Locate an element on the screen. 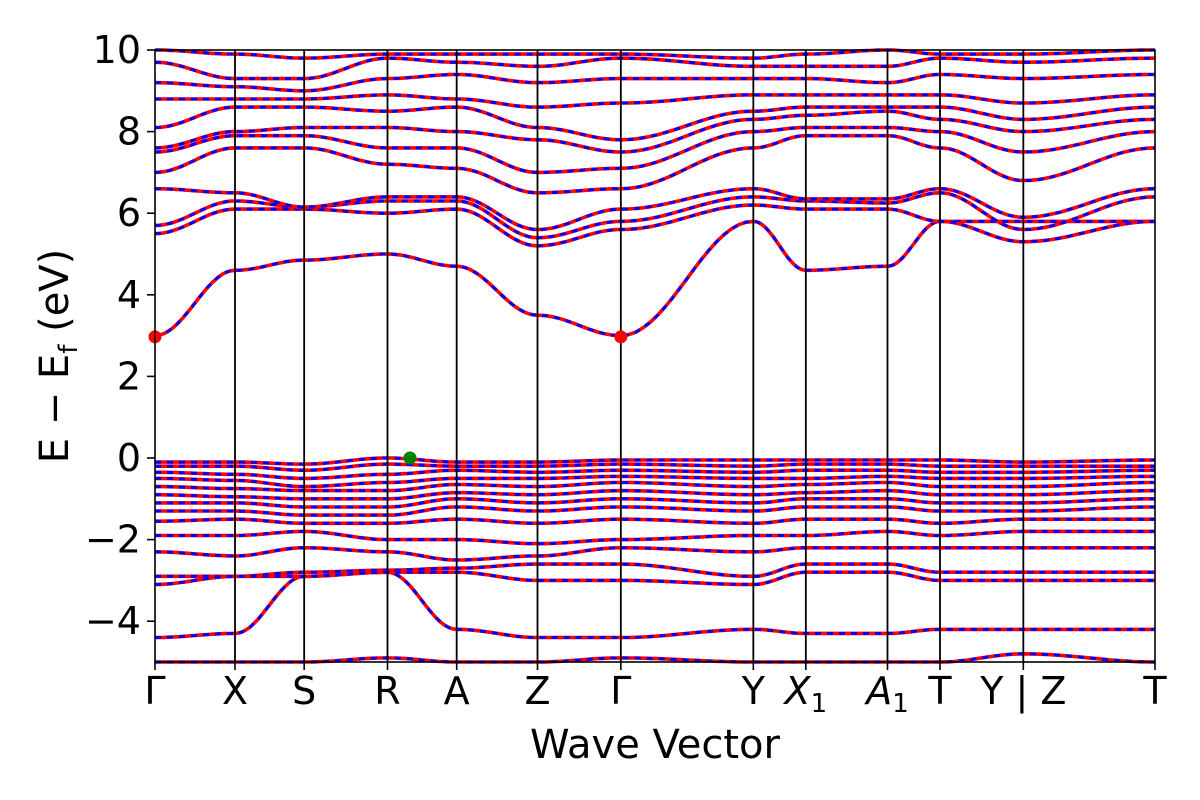 Image resolution: width=1200 pixels, height=800 pixels. y-axis-title: E − Ef (eV) is located at coordinates (58, 356).